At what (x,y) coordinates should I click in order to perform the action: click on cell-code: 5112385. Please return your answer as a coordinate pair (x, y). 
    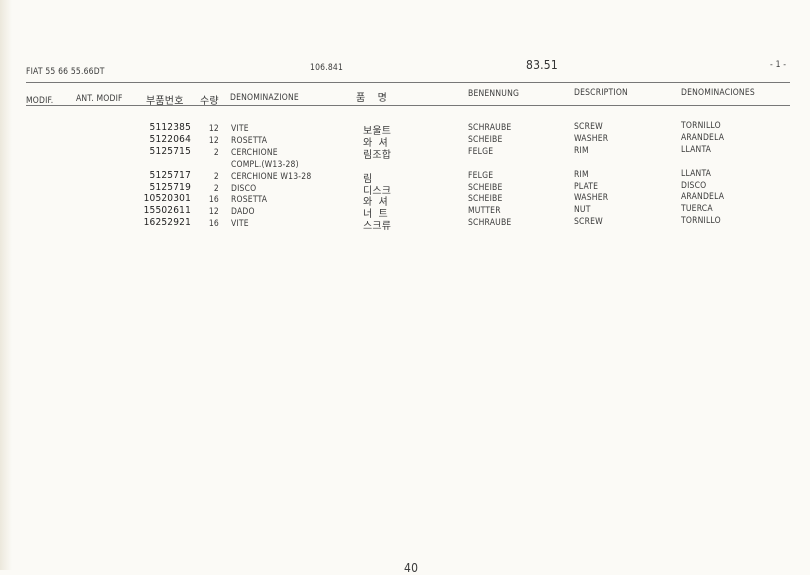
    Looking at the image, I should click on (170, 127).